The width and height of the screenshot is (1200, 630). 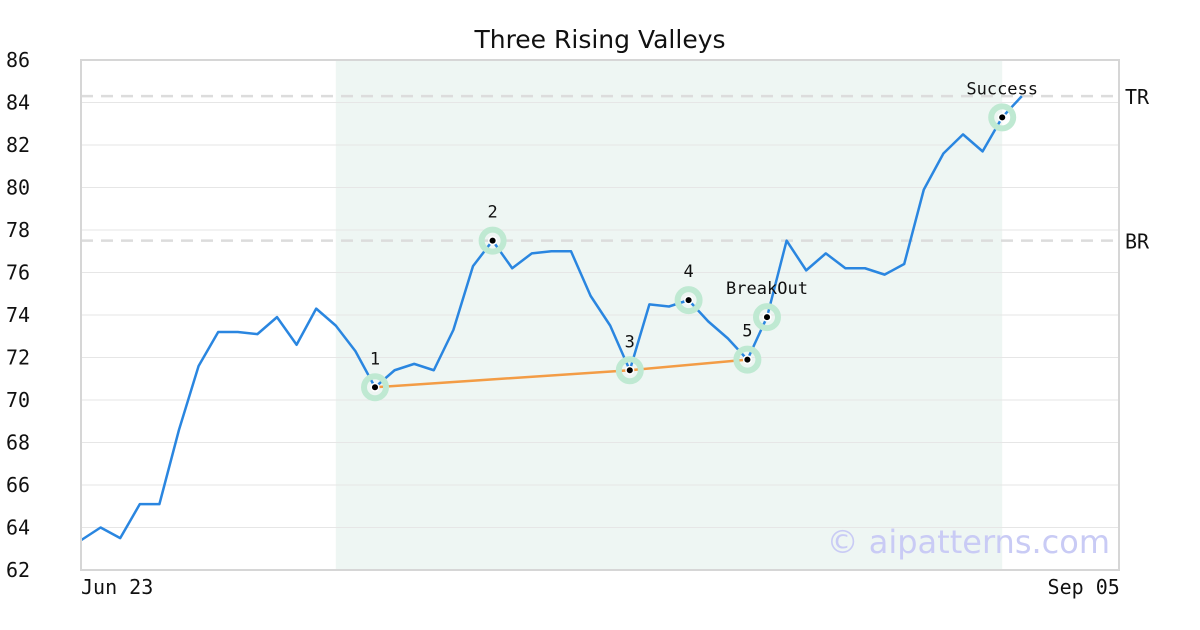 I want to click on x-tick-label: Sep 05, so click(x=1084, y=587).